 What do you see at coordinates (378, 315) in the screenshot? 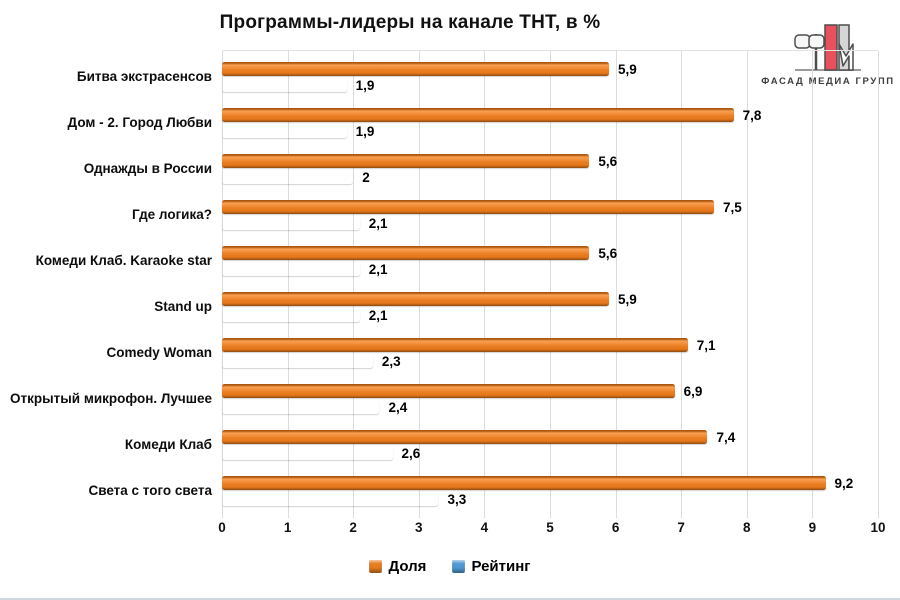
I see `bar-value-label: 2,1` at bounding box center [378, 315].